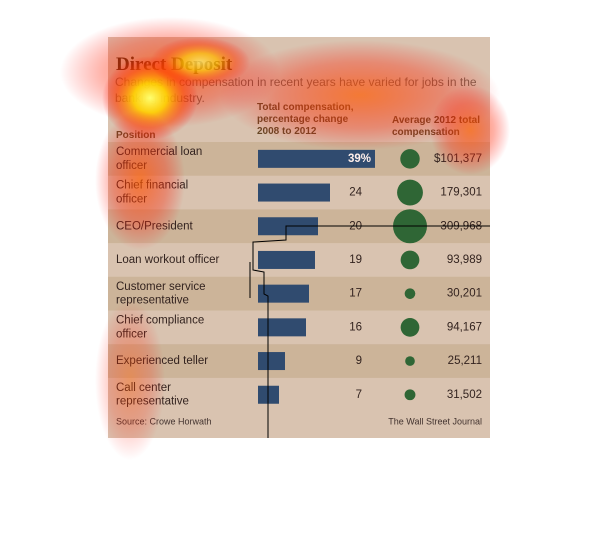 The height and width of the screenshot is (534, 598). What do you see at coordinates (355, 193) in the screenshot?
I see `value-label: 24` at bounding box center [355, 193].